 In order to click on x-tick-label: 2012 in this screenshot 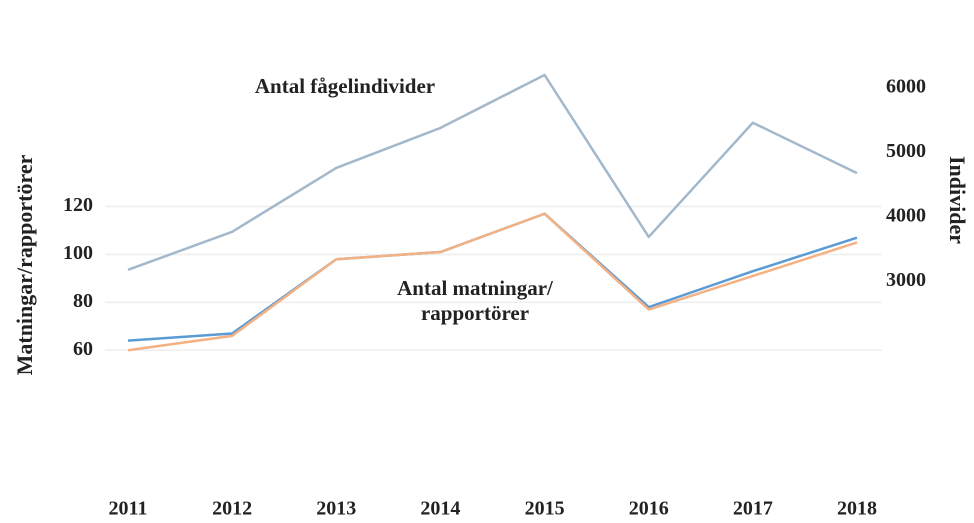, I will do `click(232, 509)`.